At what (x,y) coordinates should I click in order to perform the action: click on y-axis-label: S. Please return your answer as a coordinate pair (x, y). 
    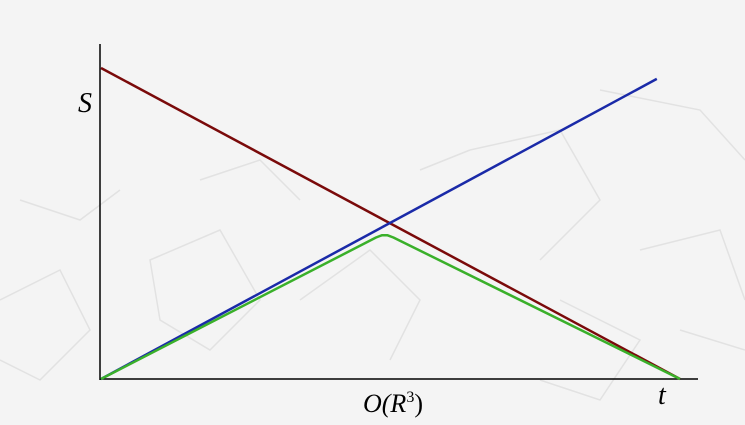
    Looking at the image, I should click on (85, 103).